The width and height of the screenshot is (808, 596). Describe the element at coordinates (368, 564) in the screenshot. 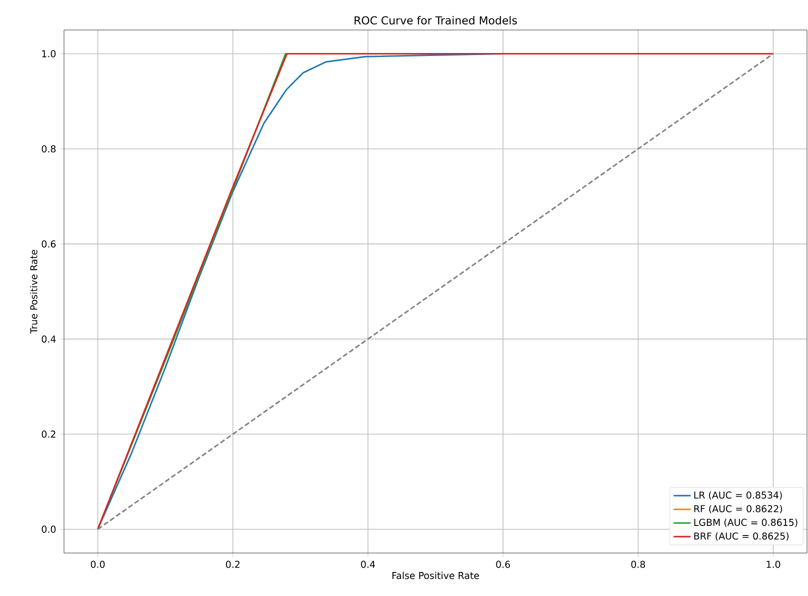

I see `x-tick-label: 0.4` at that location.